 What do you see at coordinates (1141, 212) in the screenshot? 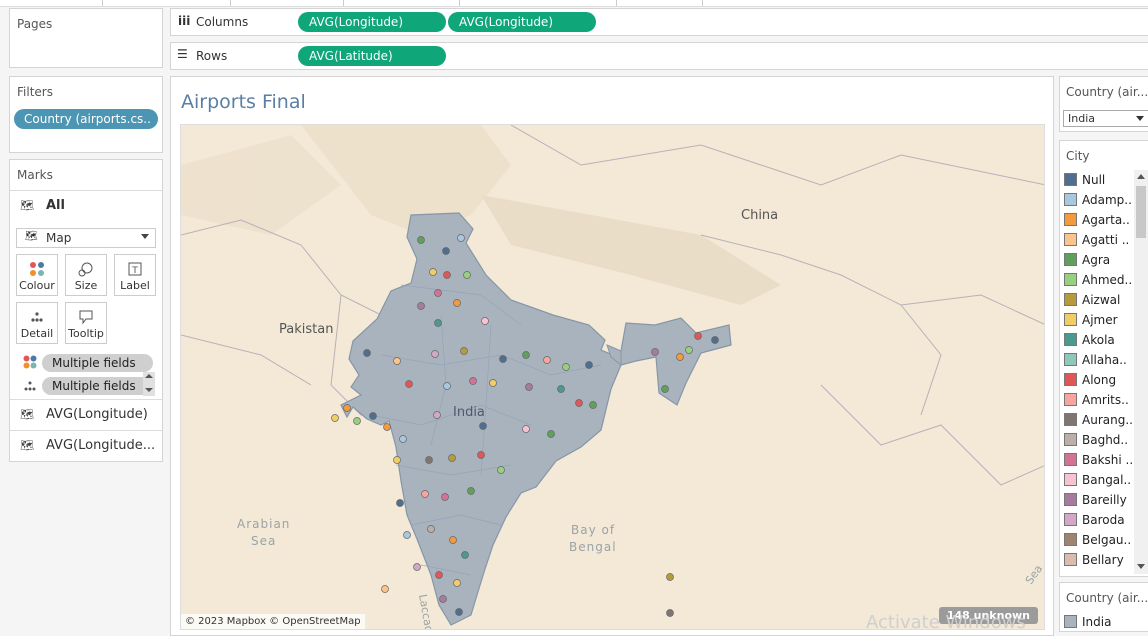
I see `scroll-thumb` at bounding box center [1141, 212].